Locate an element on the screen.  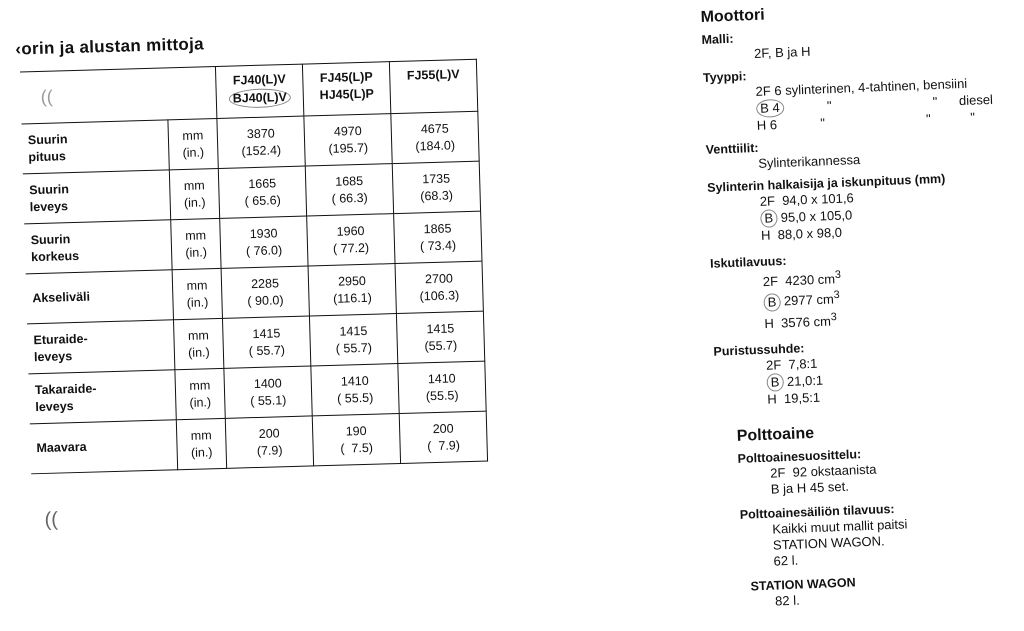
label-text: pituus is located at coordinates (47, 156).